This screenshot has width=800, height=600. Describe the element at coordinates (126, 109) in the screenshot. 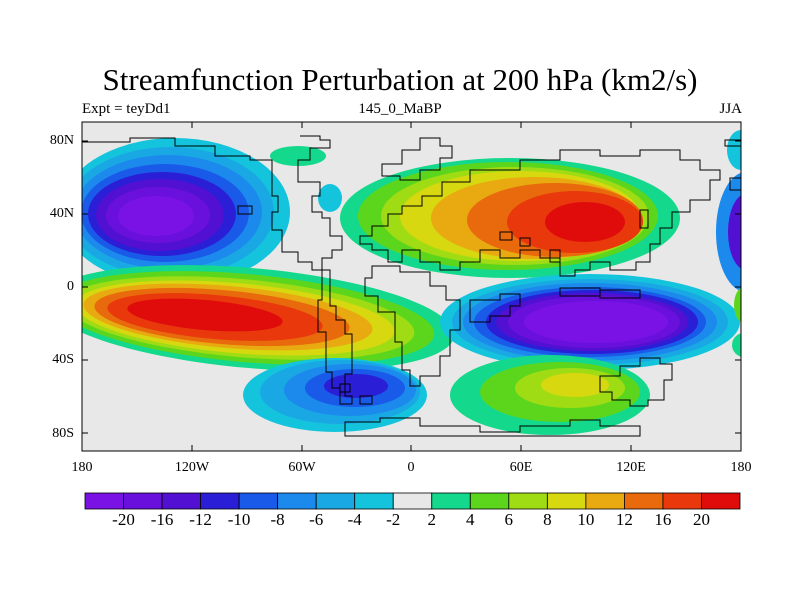

I see `experiment-label: Expt = teyDd1` at that location.